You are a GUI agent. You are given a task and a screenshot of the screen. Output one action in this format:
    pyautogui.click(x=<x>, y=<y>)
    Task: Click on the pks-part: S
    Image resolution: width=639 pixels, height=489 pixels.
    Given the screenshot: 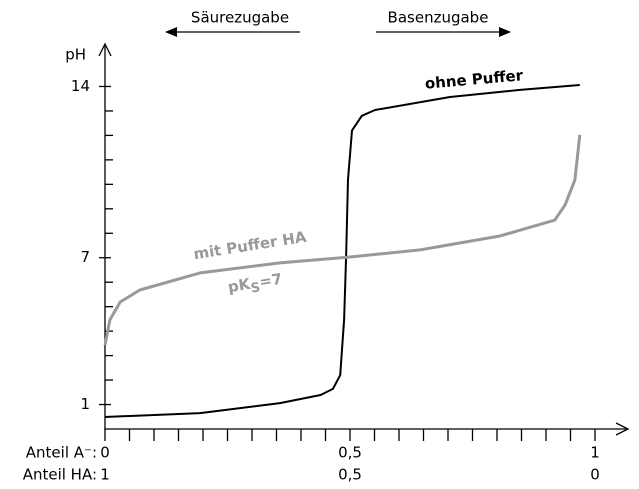 What is the action you would take?
    pyautogui.click(x=256, y=288)
    